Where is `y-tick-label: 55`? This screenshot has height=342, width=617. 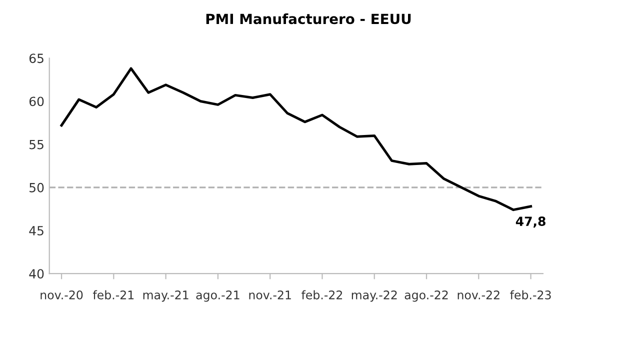
y-tick-label: 55 is located at coordinates (37, 145).